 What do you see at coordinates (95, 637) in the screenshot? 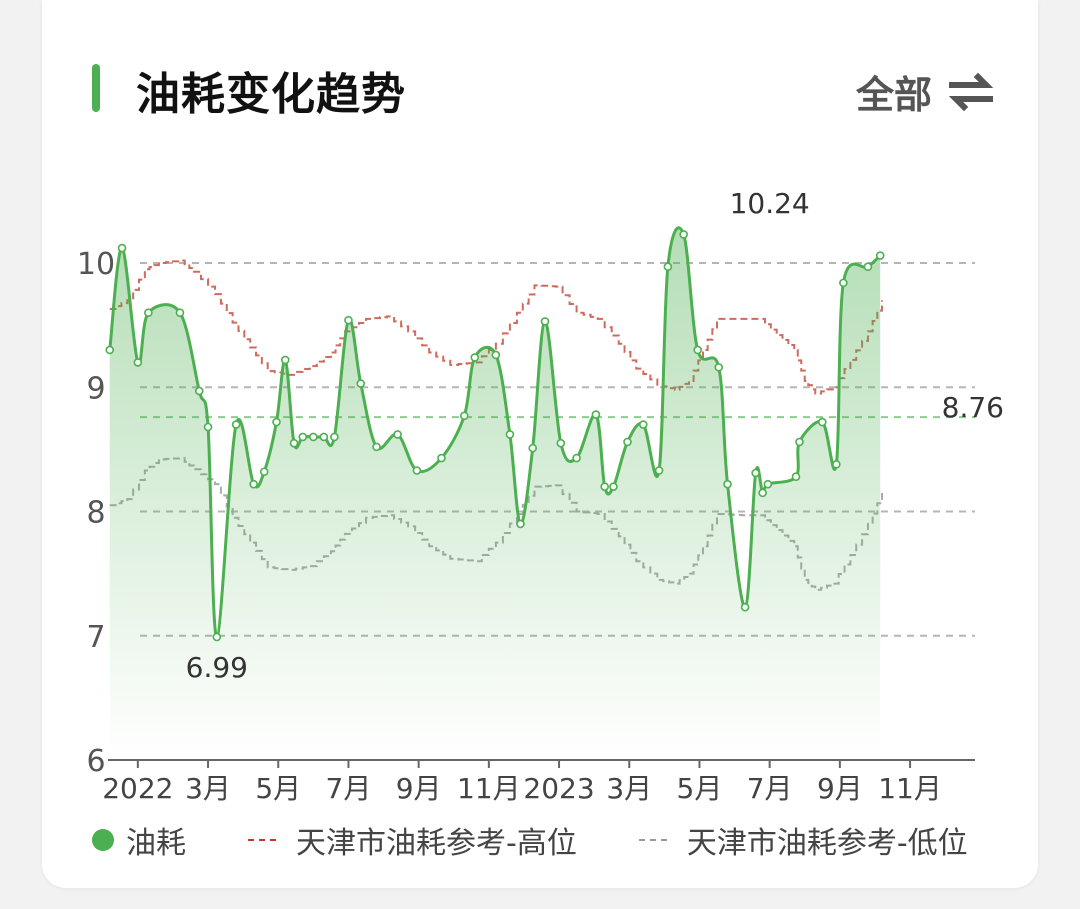
I see `y-tick-label: 7` at bounding box center [95, 637].